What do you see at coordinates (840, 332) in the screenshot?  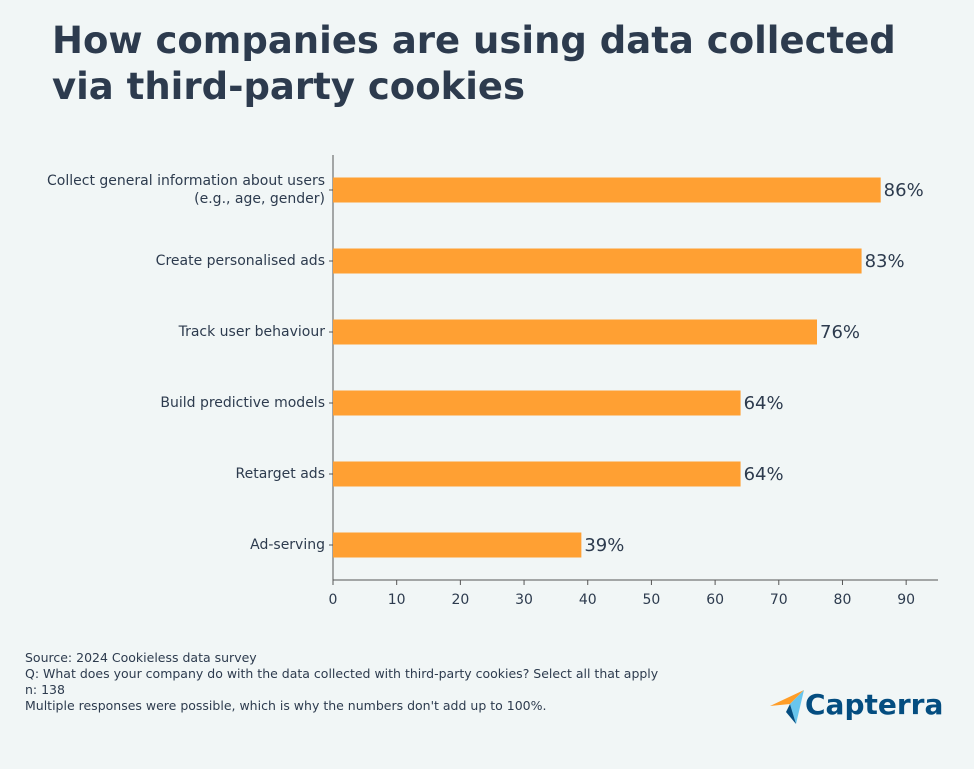 I see `value-label: 76%` at bounding box center [840, 332].